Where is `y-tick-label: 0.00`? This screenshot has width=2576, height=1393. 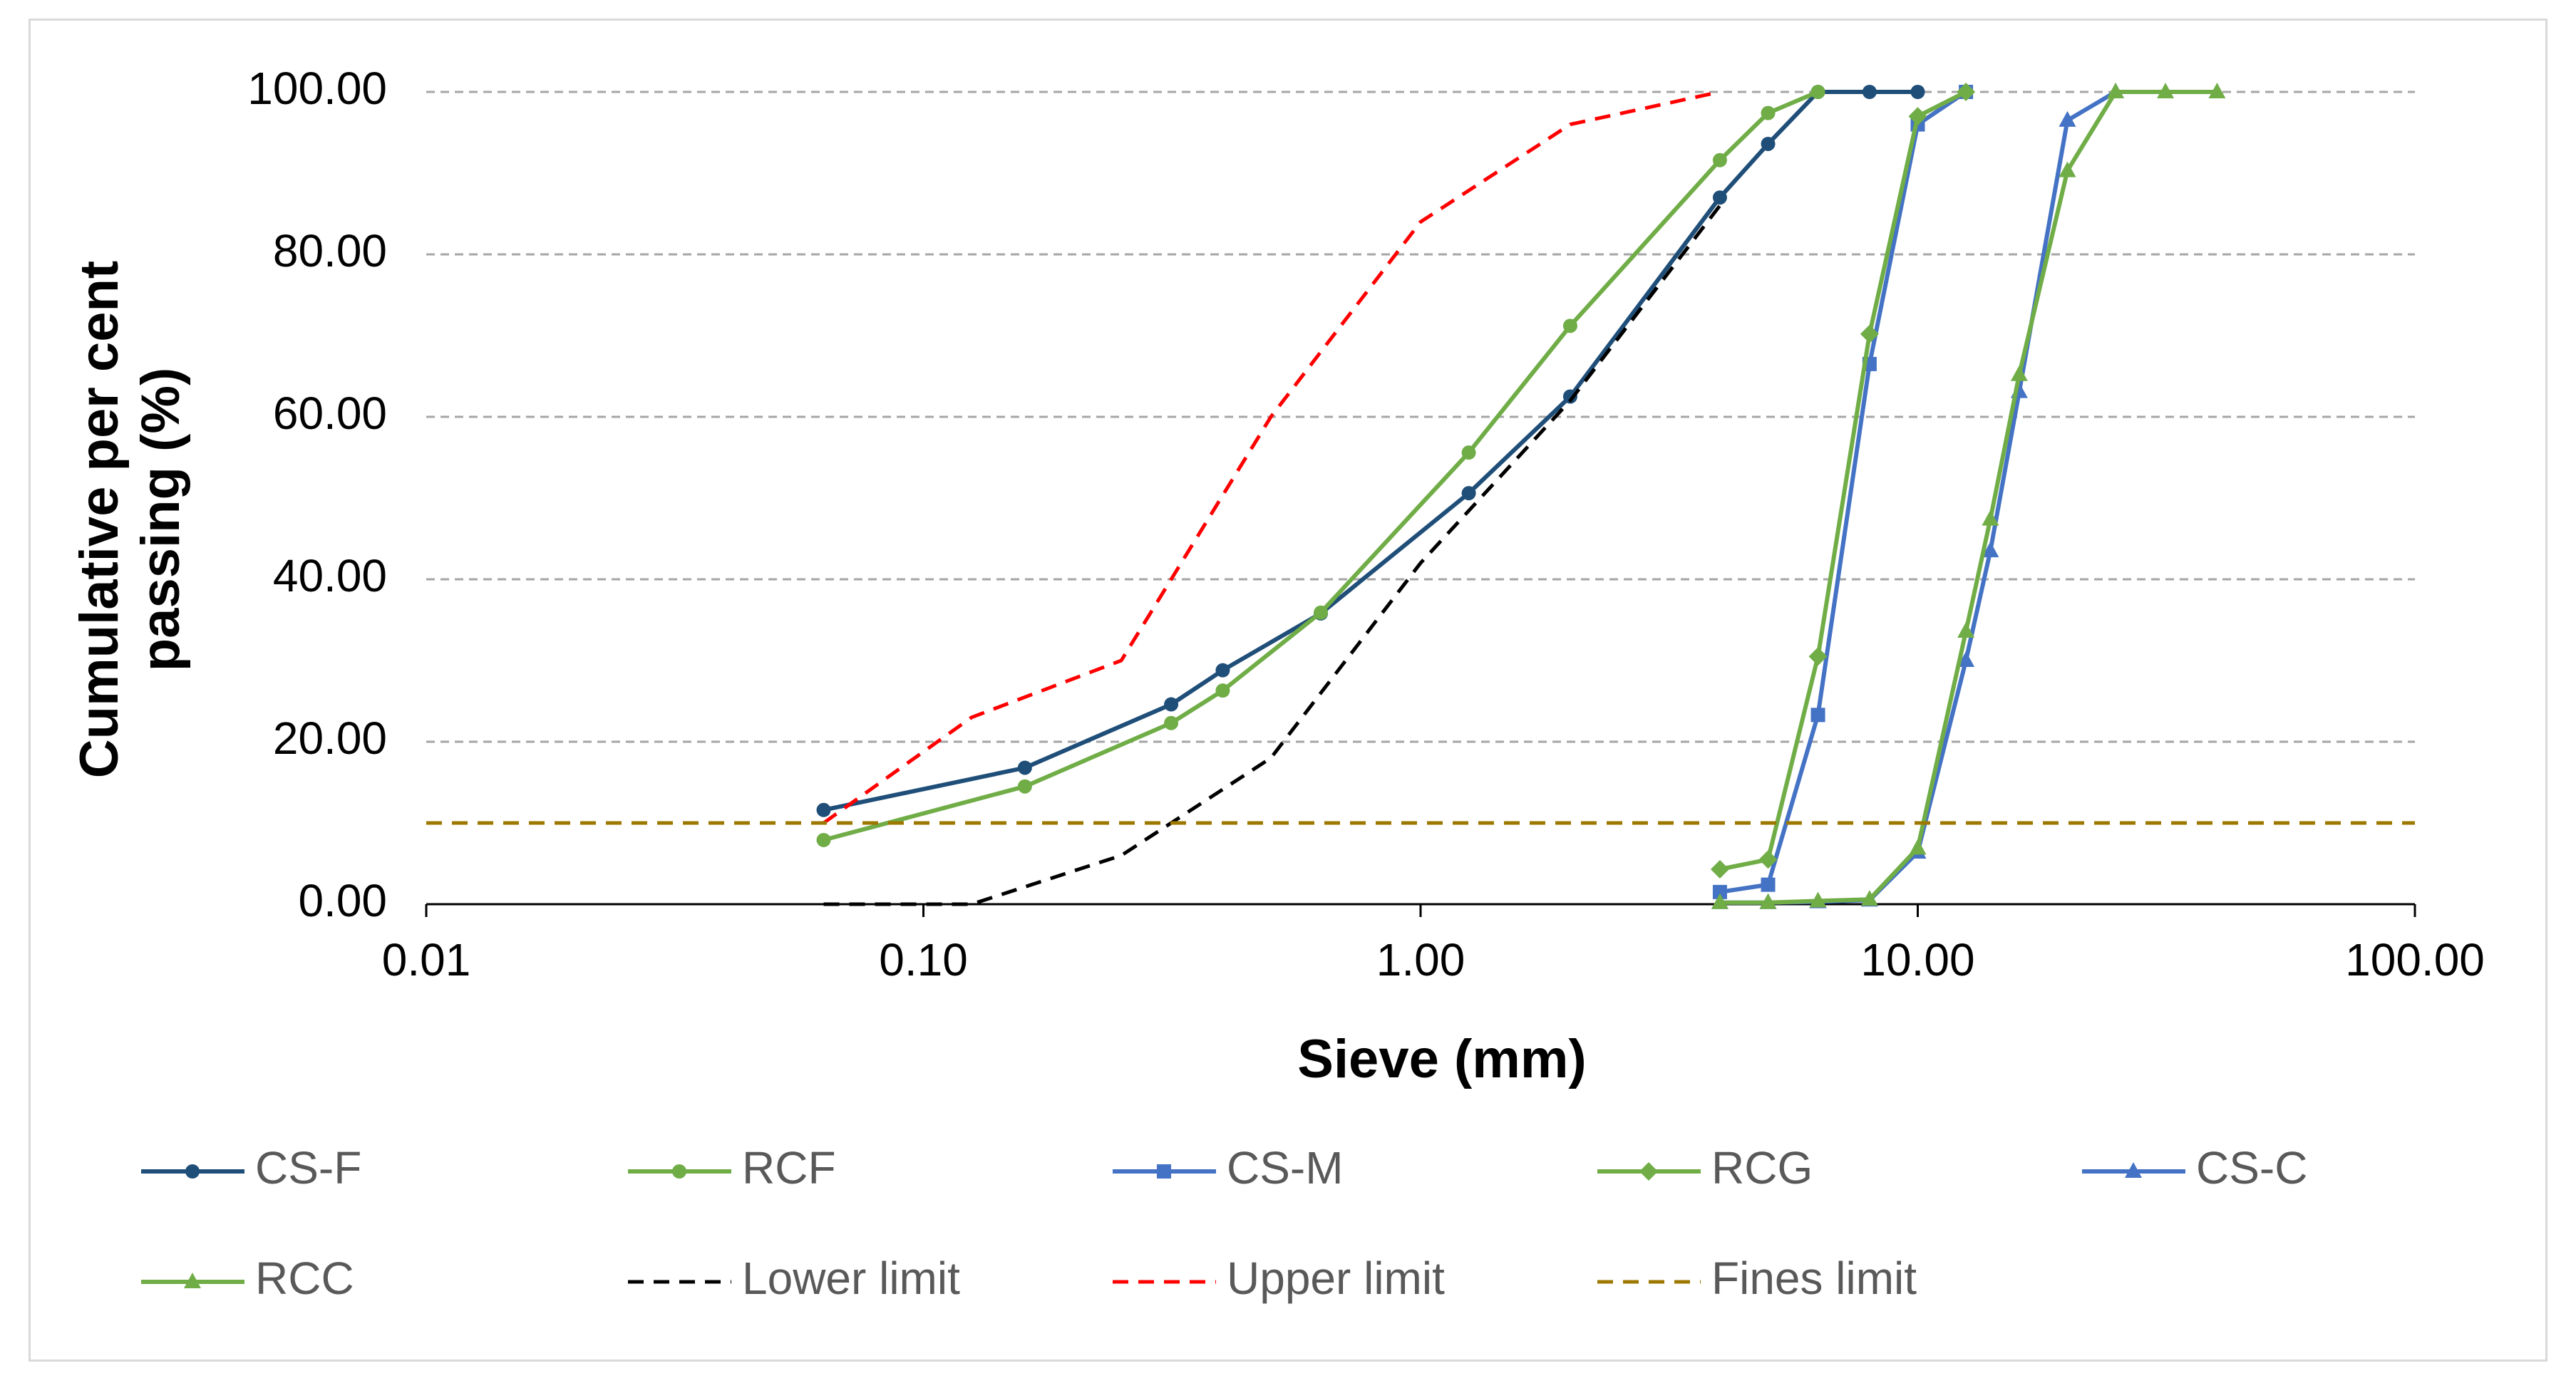
y-tick-label: 0.00 is located at coordinates (342, 901).